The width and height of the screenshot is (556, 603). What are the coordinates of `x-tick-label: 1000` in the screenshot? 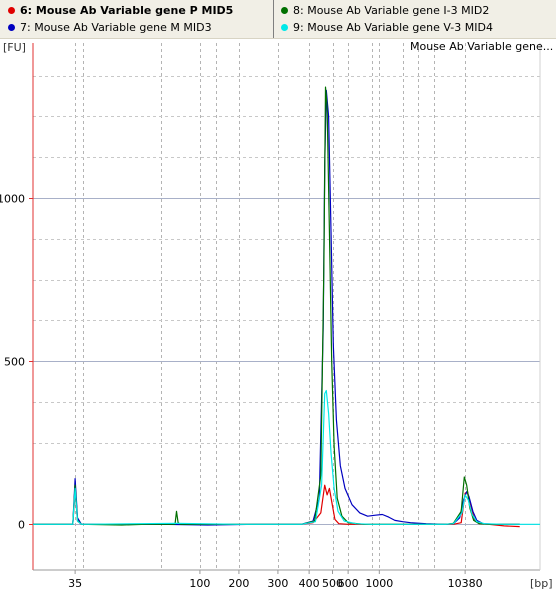 It's located at (379, 583).